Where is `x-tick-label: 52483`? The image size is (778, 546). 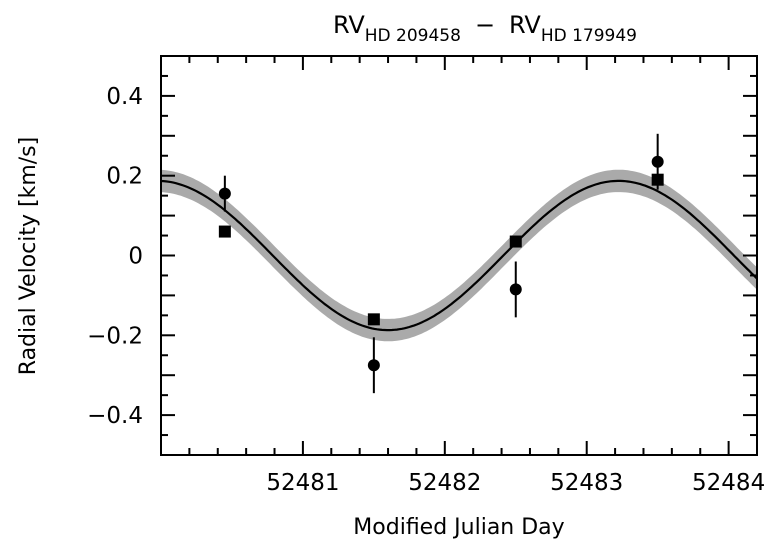
x-tick-label: 52483 is located at coordinates (586, 483).